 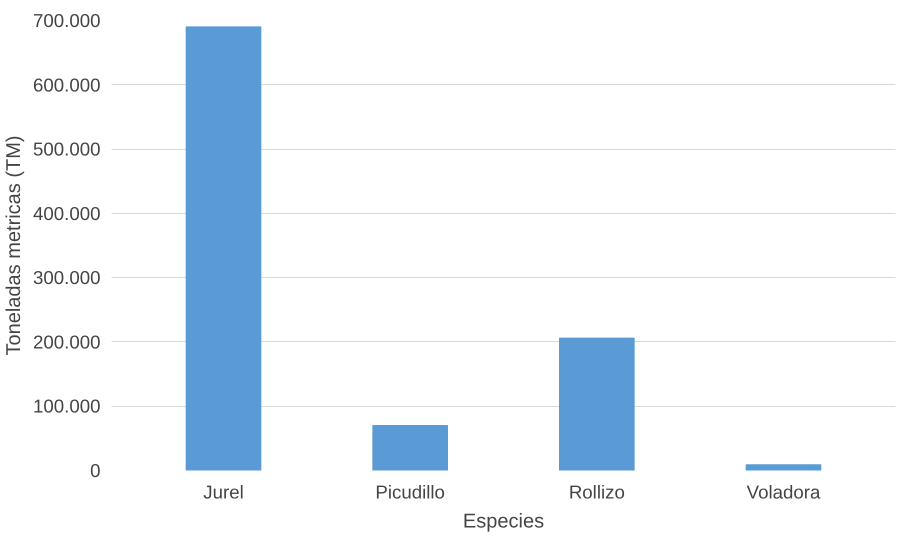 What do you see at coordinates (67, 149) in the screenshot?
I see `y-tick-label: 500.000` at bounding box center [67, 149].